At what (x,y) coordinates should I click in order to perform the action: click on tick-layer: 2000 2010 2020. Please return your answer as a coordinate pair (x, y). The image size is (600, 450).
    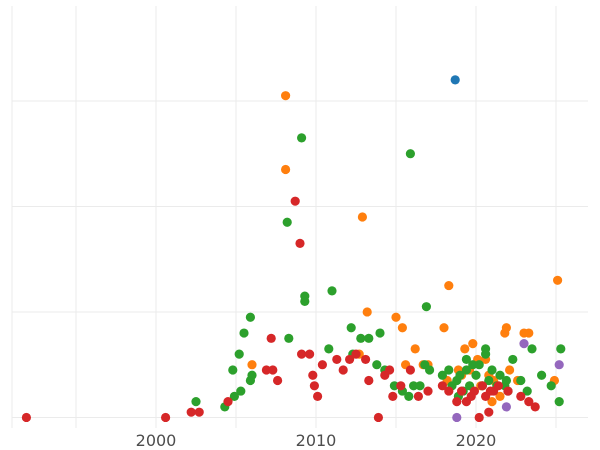
    Looking at the image, I should click on (316, 440).